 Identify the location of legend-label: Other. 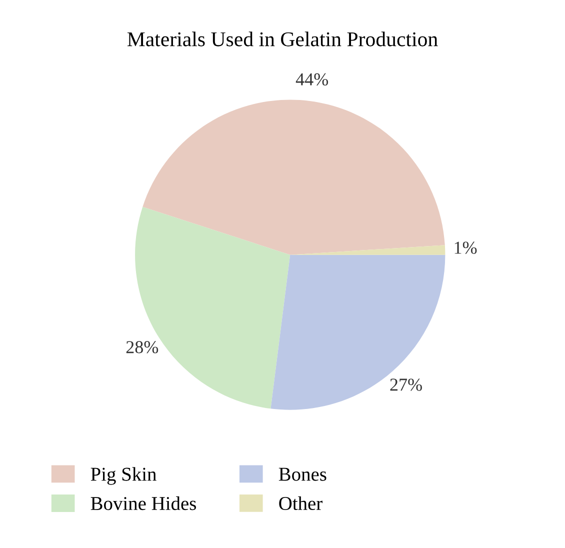
(300, 503).